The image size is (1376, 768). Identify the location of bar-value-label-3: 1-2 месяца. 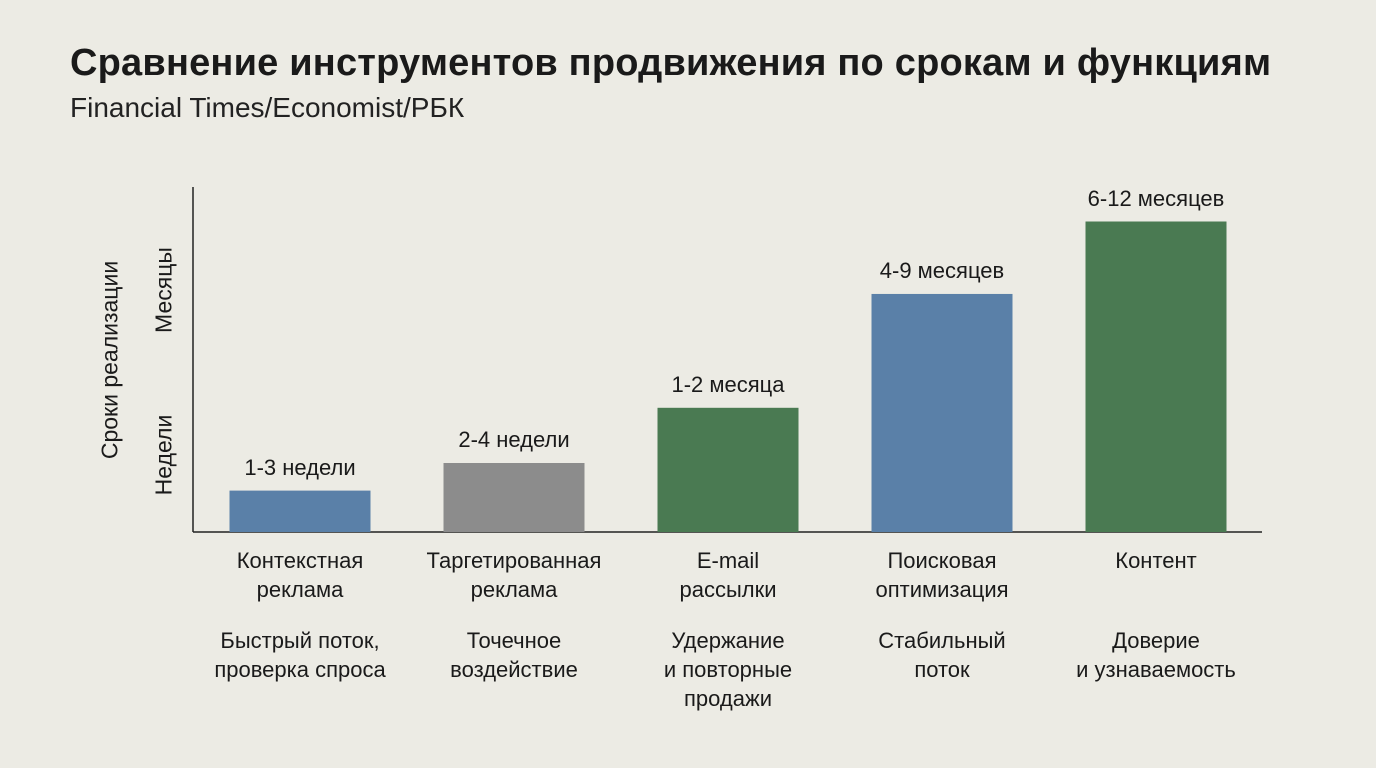
(728, 384).